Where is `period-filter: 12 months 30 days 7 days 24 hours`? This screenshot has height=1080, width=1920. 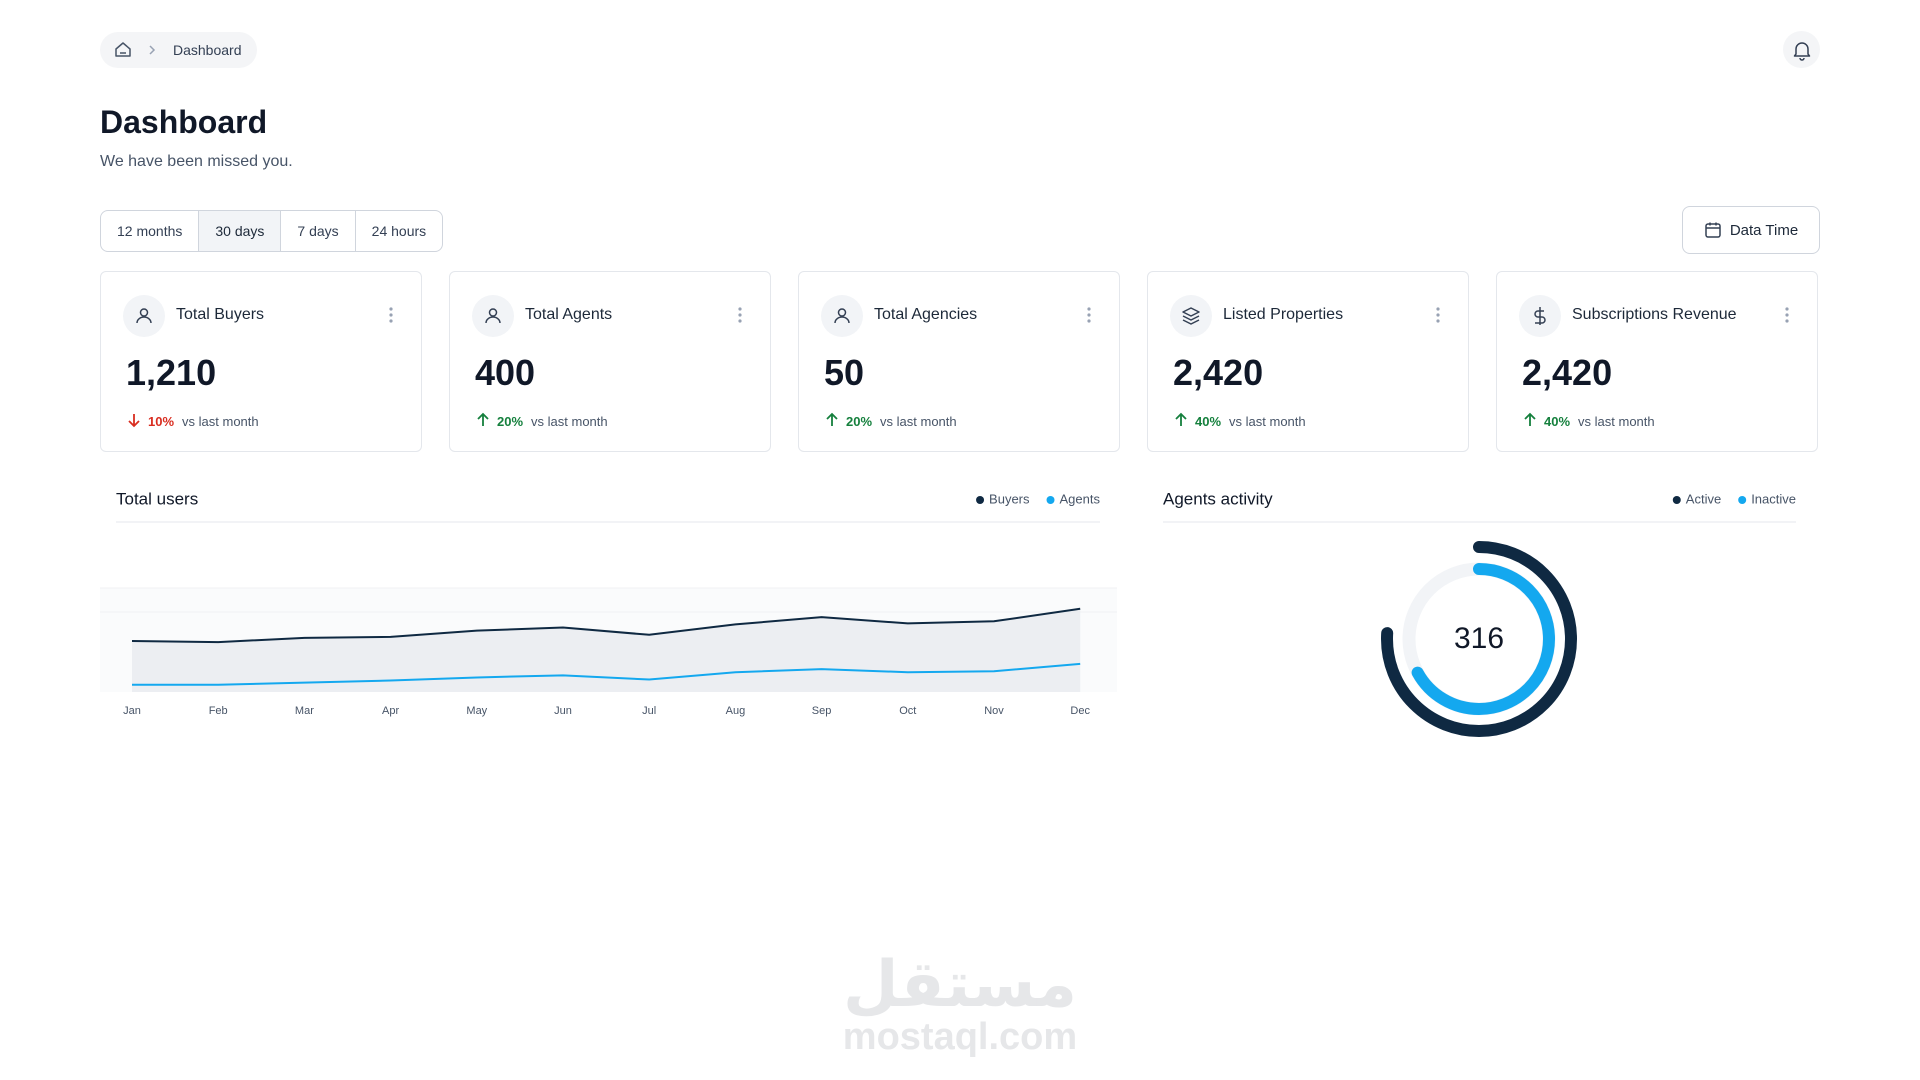 period-filter: 12 months 30 days 7 days 24 hours is located at coordinates (272, 231).